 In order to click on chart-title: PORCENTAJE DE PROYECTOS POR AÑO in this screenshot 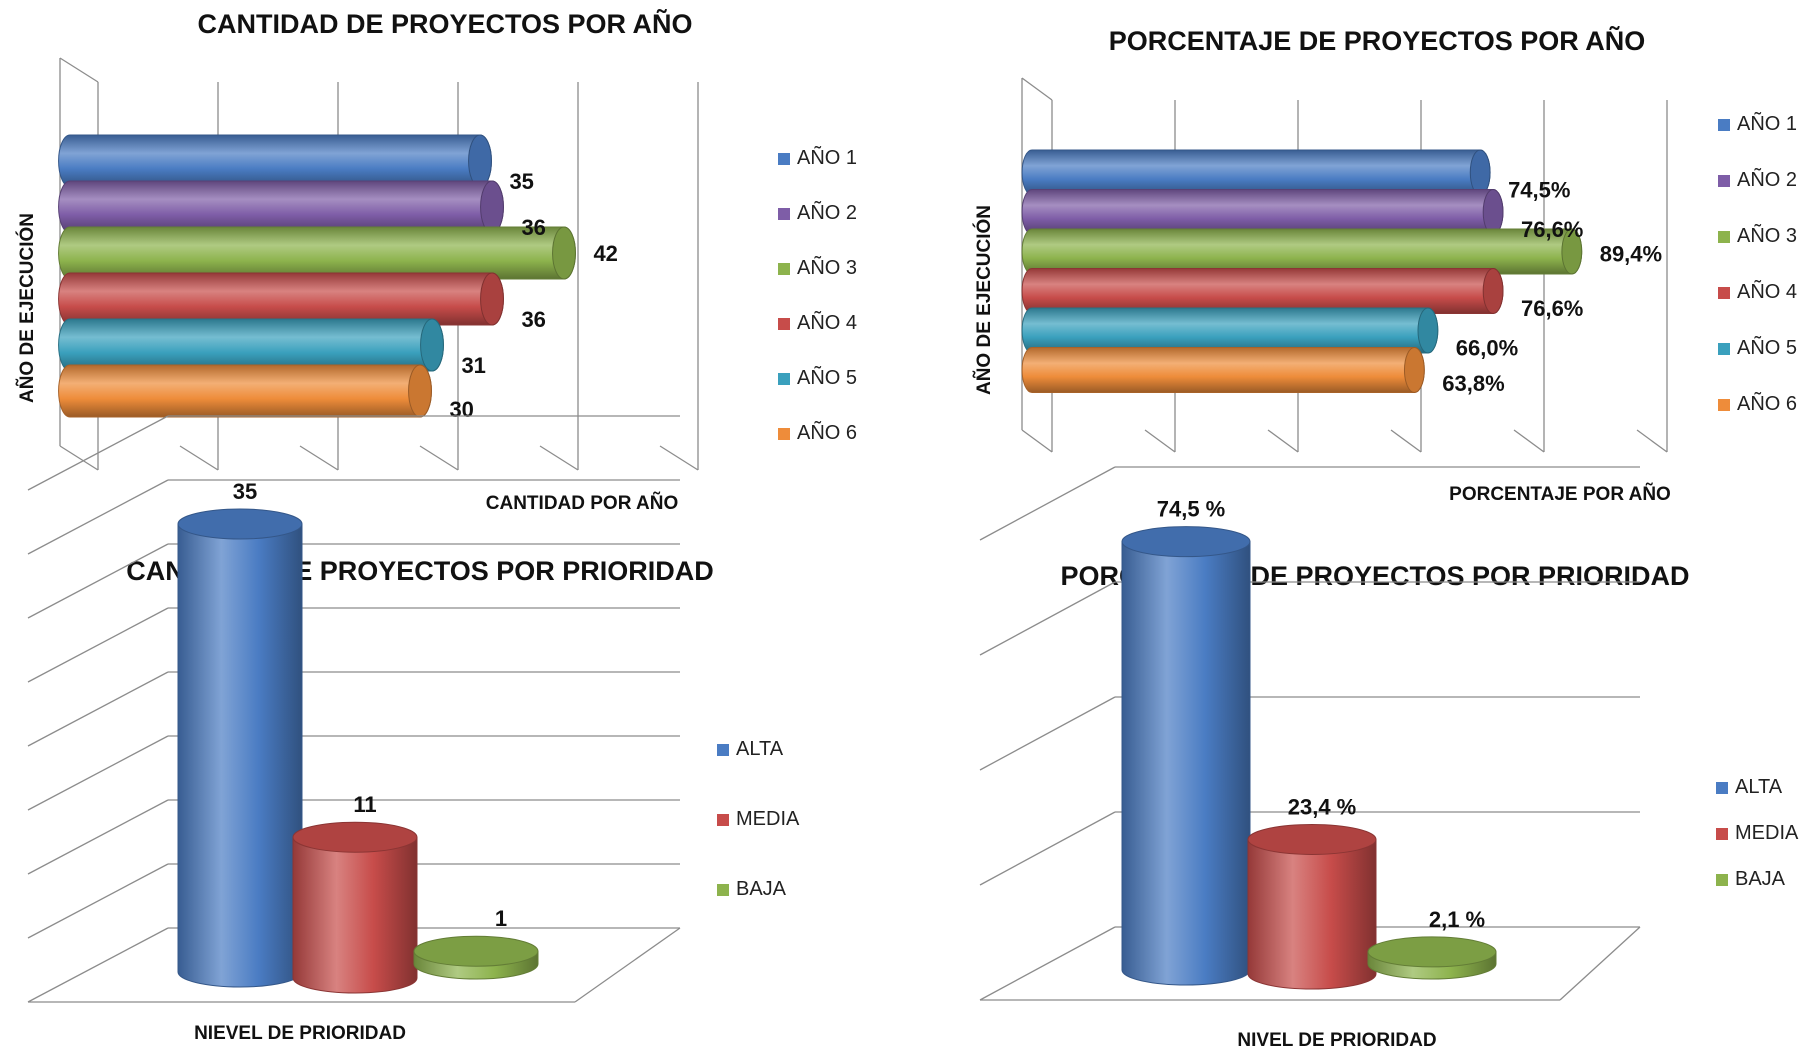, I will do `click(1377, 40)`.